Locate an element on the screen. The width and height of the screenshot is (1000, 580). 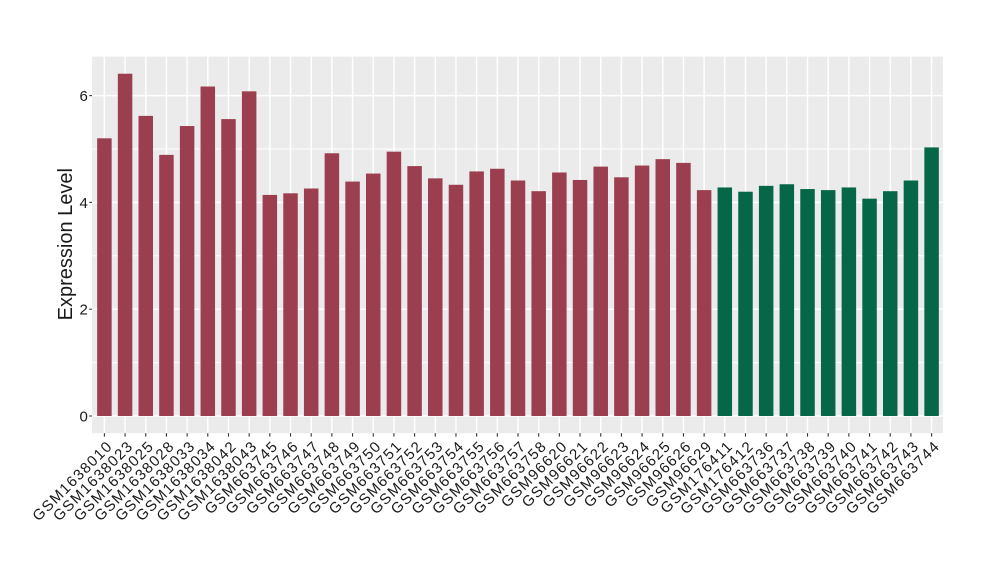
svg-text: 0 is located at coordinates (84, 417).